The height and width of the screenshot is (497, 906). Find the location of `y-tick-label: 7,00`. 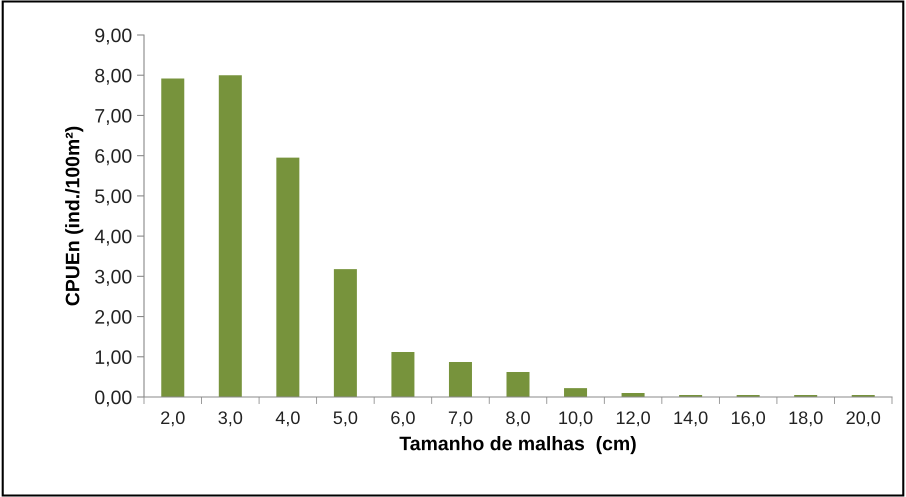

y-tick-label: 7,00 is located at coordinates (113, 116).